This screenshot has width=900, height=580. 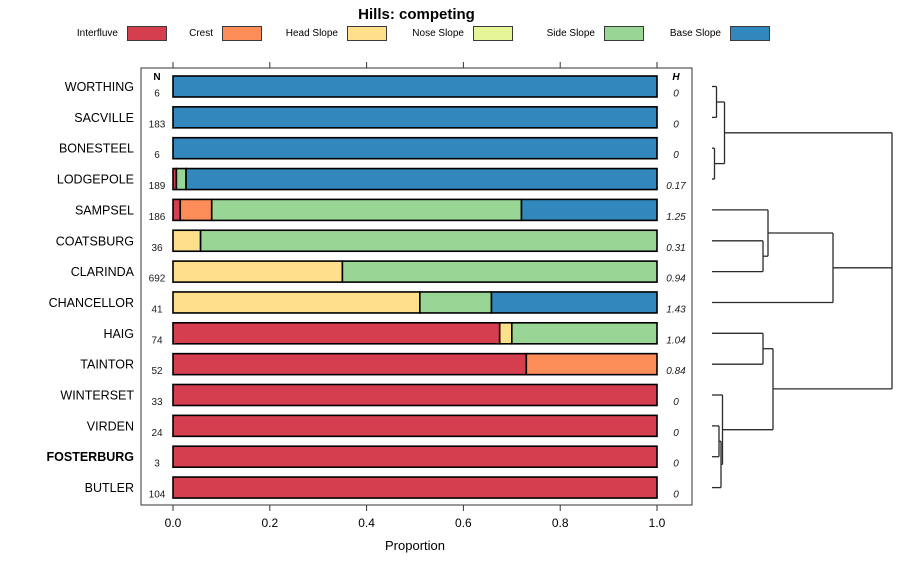 What do you see at coordinates (173, 523) in the screenshot?
I see `x-tick-label: 0.0` at bounding box center [173, 523].